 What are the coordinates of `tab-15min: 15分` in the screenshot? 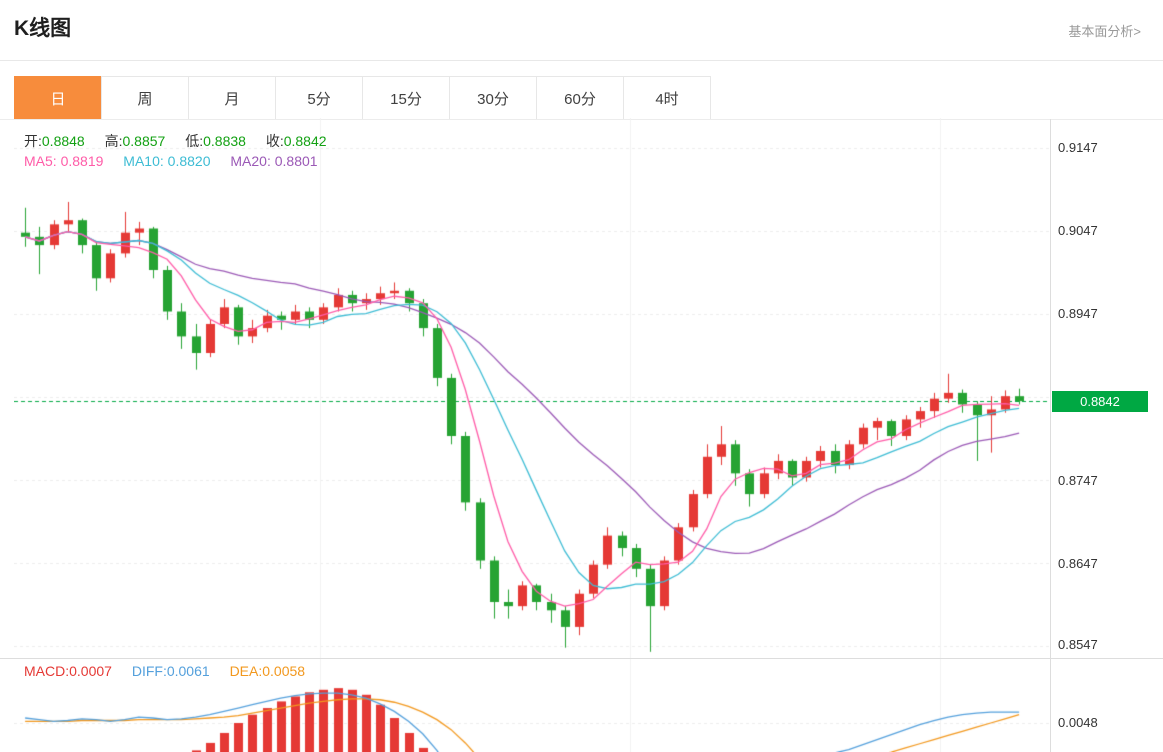 It's located at (406, 98).